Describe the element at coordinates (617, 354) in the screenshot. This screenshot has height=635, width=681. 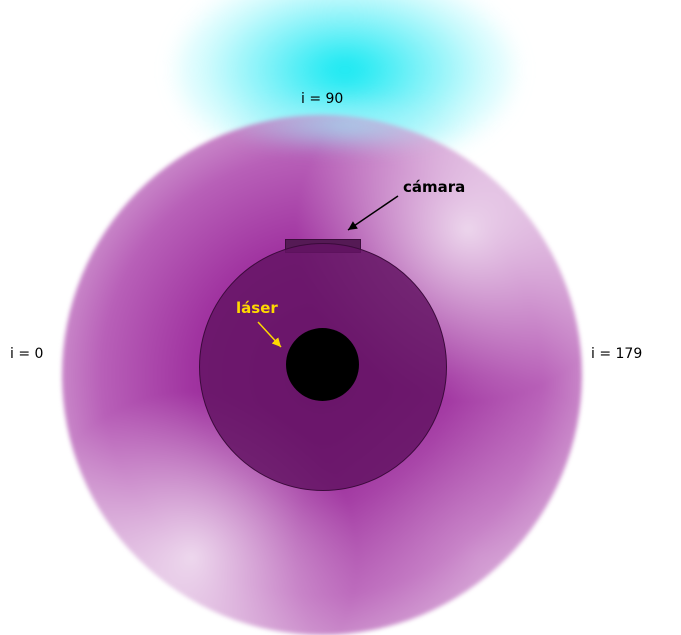
I see `angle-label-right: i = 179` at that location.